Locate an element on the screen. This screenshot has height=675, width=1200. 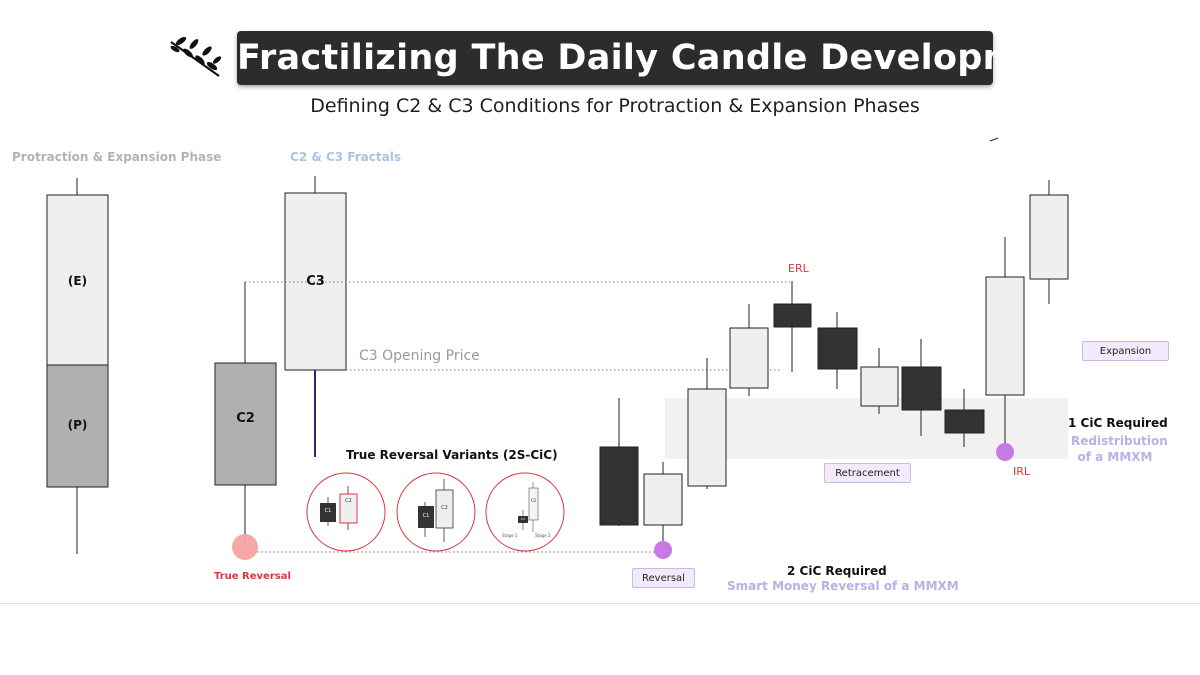
fractals-section-label: C2 & C3 Fractals is located at coordinates (345, 157).